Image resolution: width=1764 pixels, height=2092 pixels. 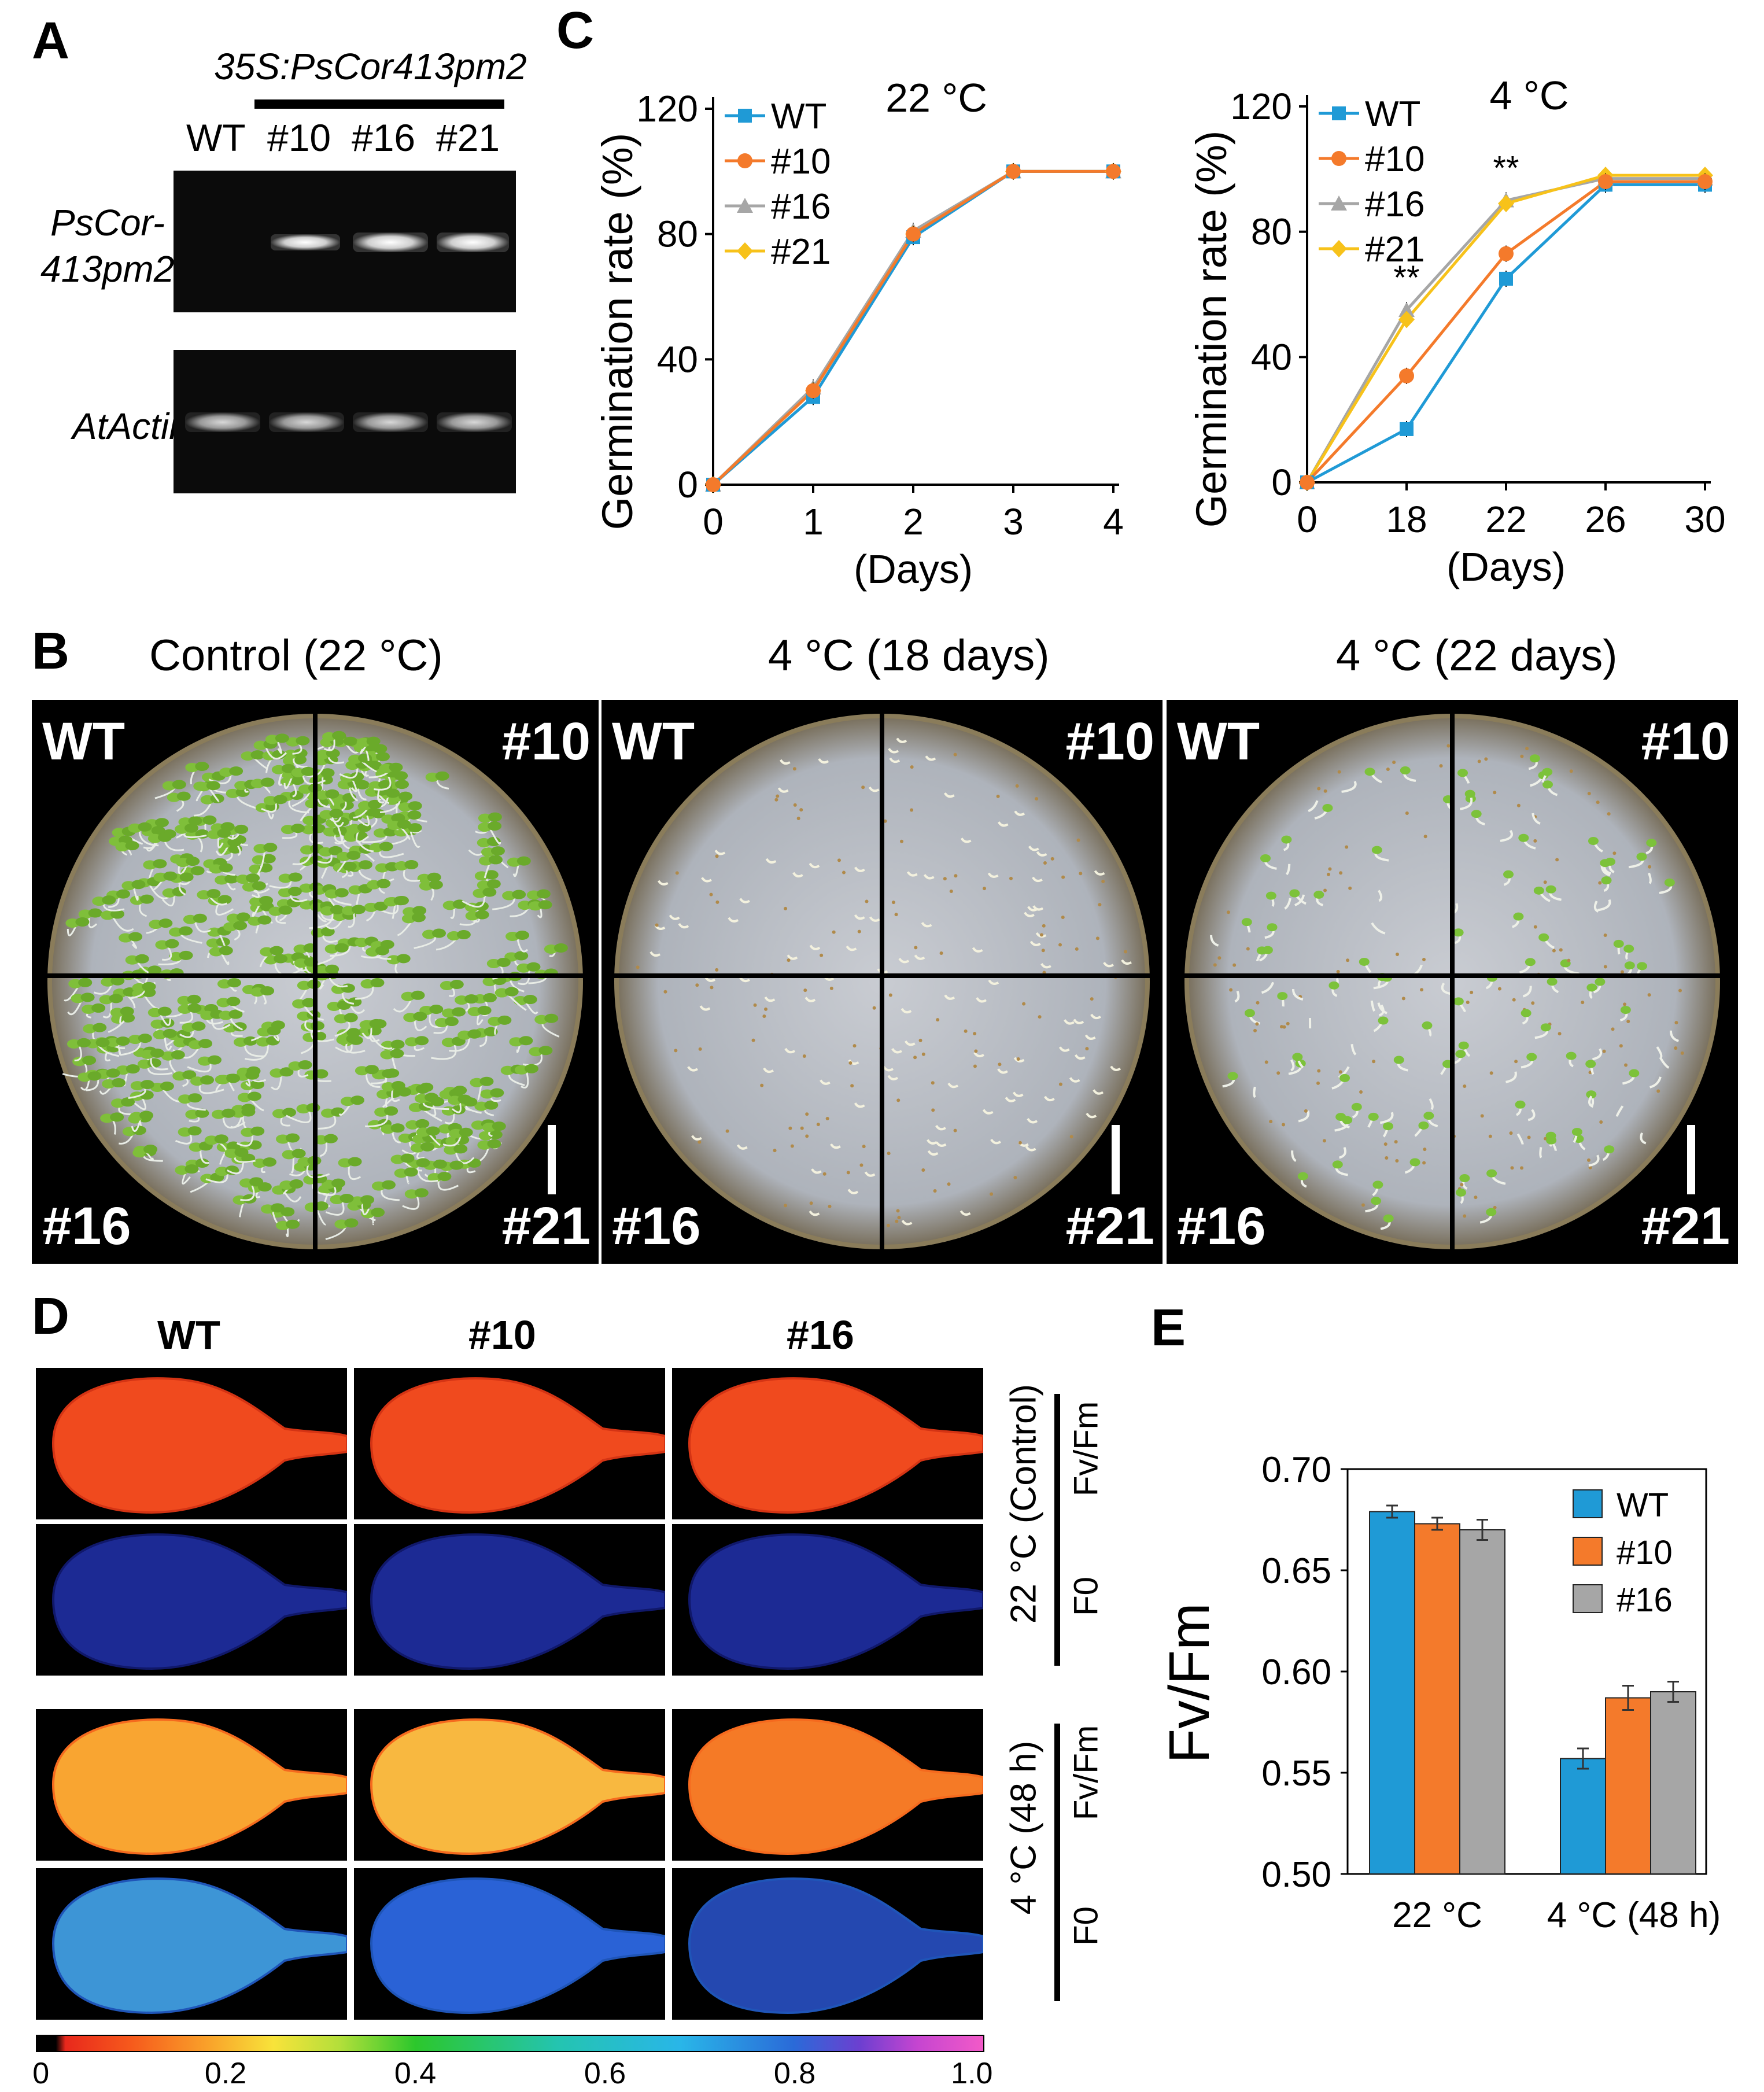 What do you see at coordinates (1086, 1773) in the screenshot?
I see `fvfm-label-2: Fv/Fm` at bounding box center [1086, 1773].